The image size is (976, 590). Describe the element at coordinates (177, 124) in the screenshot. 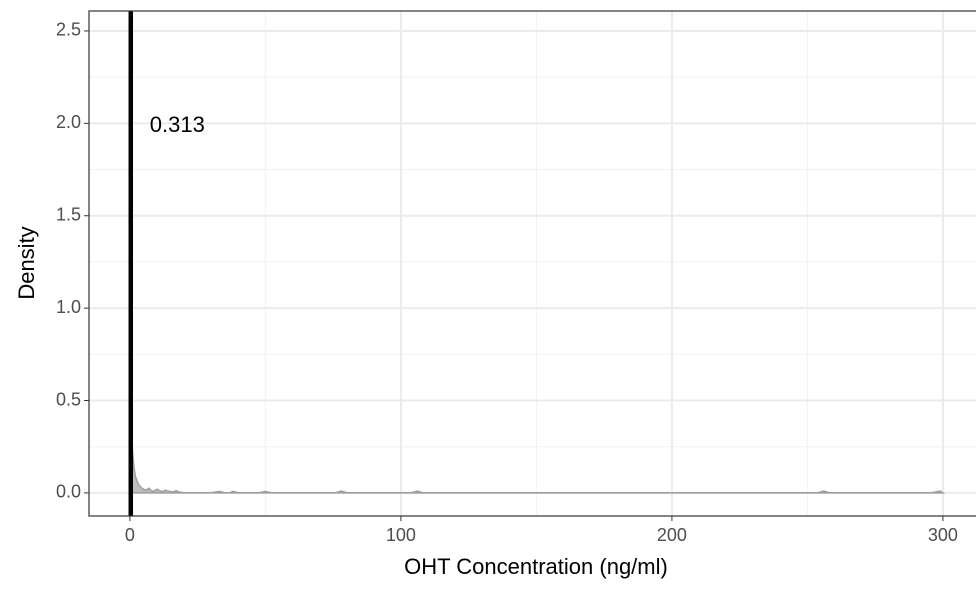

I see `reference-label: 0.313` at that location.